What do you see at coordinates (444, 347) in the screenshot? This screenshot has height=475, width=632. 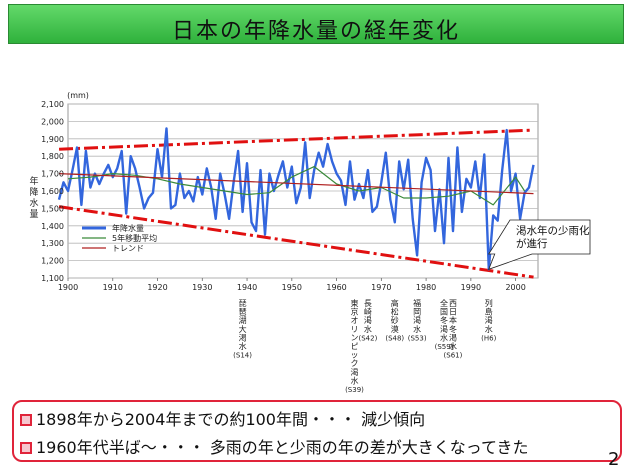 I see `drought-event-label: (S59)` at bounding box center [444, 347].